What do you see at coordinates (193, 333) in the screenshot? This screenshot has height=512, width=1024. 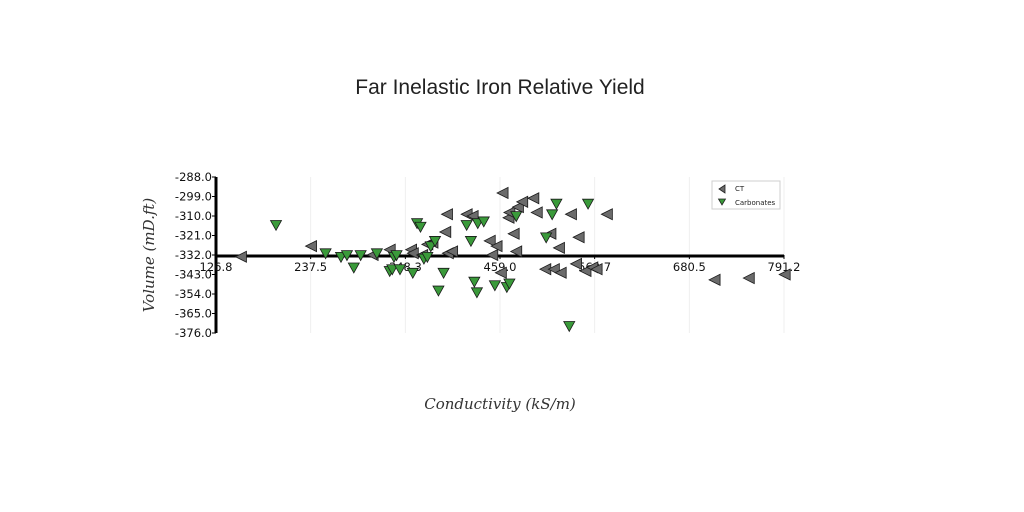 I see `y-tick-label: -376.0` at bounding box center [193, 333].